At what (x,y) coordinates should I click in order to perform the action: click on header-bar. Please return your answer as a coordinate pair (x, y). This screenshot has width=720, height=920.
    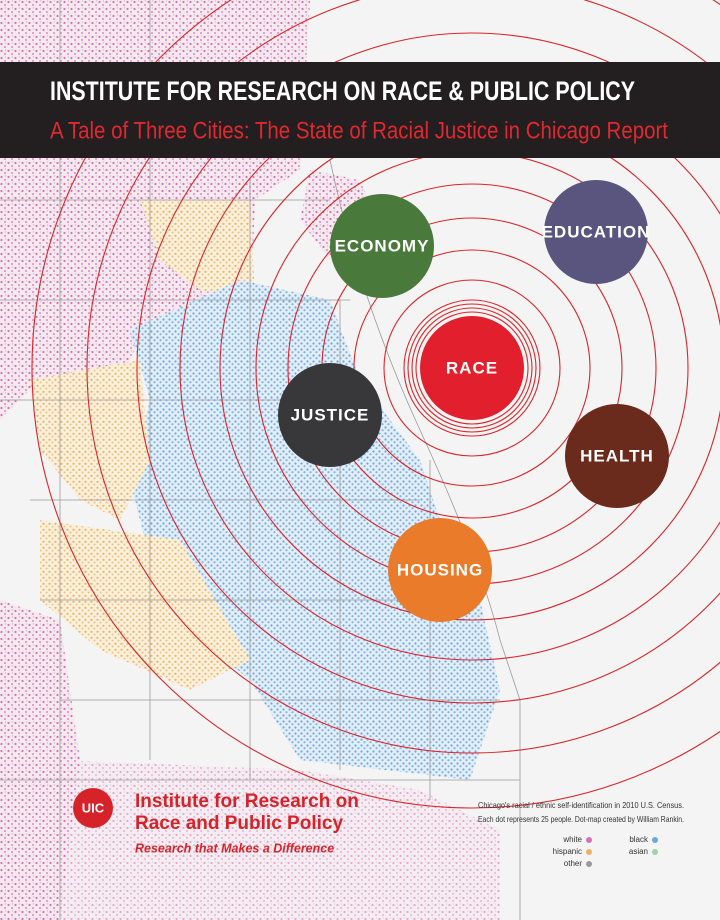
    Looking at the image, I should click on (360, 110).